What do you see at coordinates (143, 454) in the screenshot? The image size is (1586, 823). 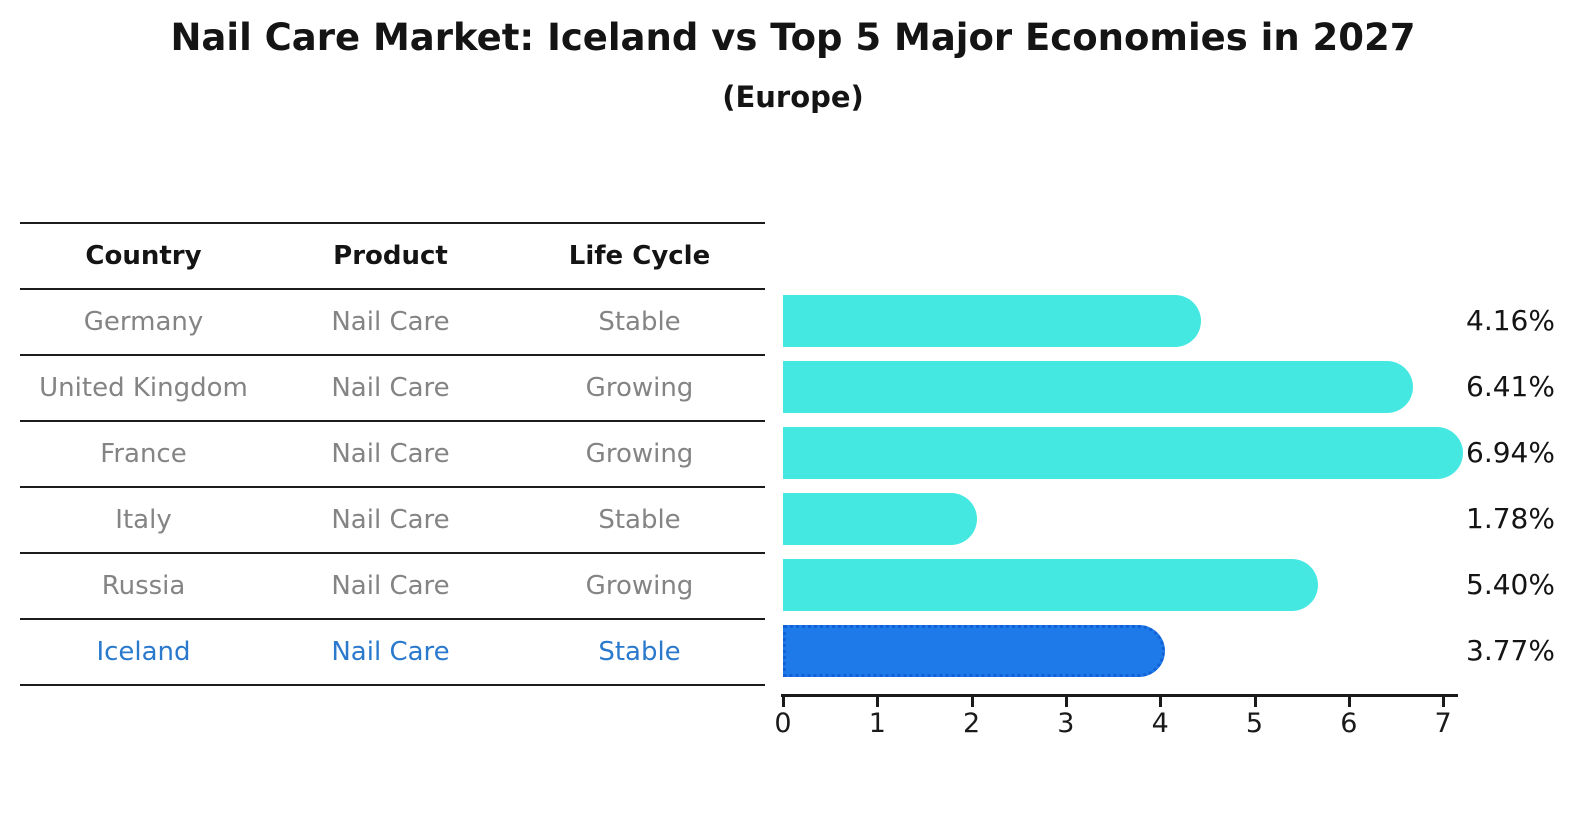 I see `cell-country: France` at bounding box center [143, 454].